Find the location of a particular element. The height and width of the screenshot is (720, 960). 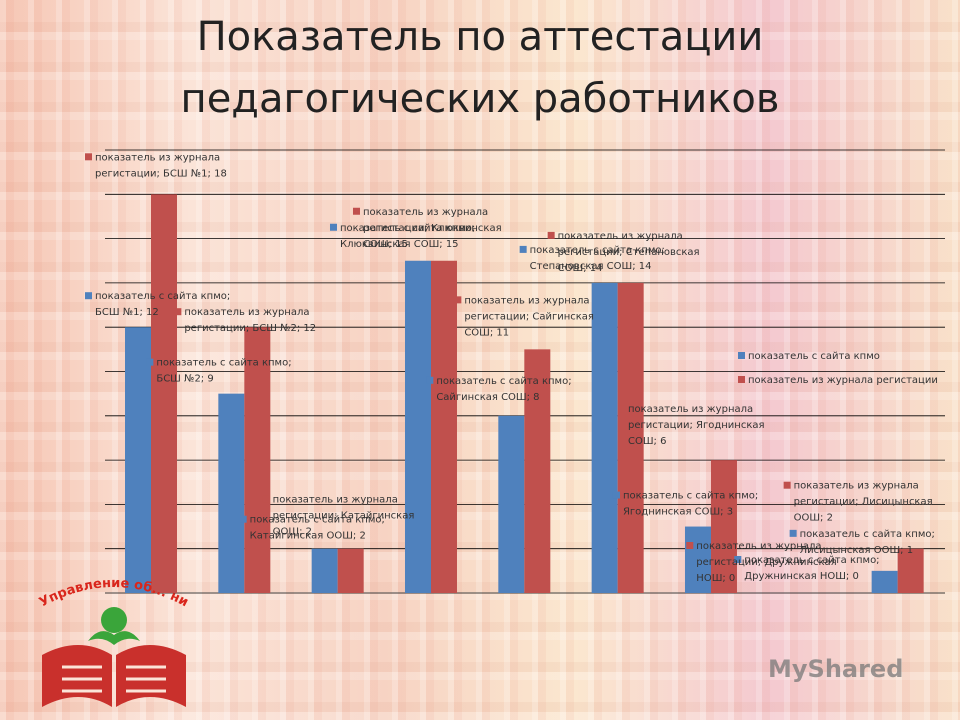

data-label: показатель с сайта кпмо; БСШ №2; 9 is located at coordinates (219, 371).